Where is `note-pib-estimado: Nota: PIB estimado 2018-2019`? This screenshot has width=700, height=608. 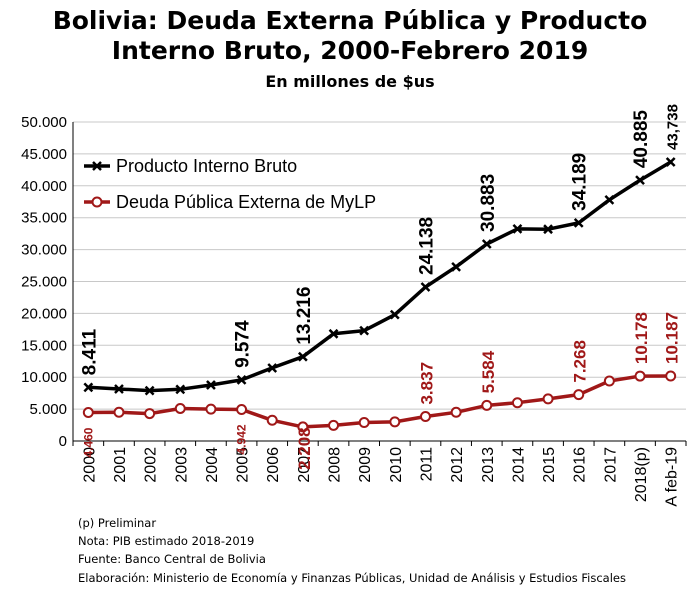
note-pib-estimado: Nota: PIB estimado 2018-2019 is located at coordinates (166, 541).